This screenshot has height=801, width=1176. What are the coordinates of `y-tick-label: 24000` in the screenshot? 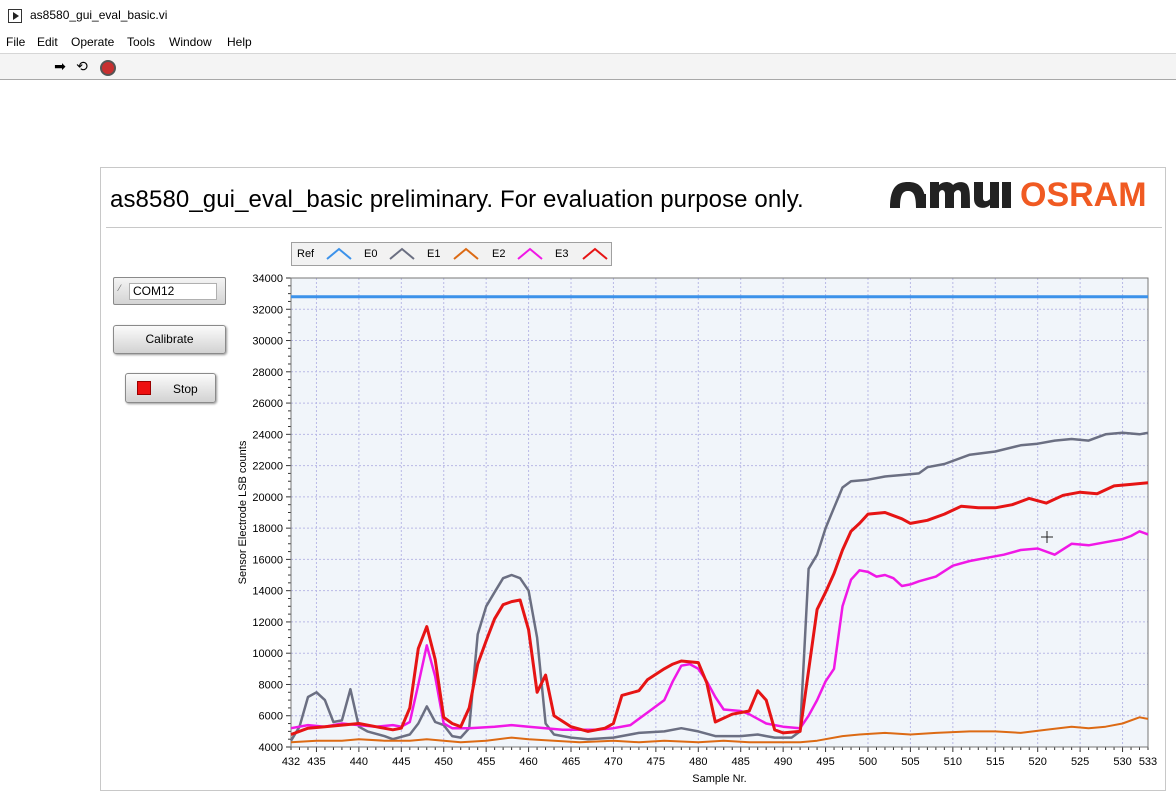 It's located at (267, 435).